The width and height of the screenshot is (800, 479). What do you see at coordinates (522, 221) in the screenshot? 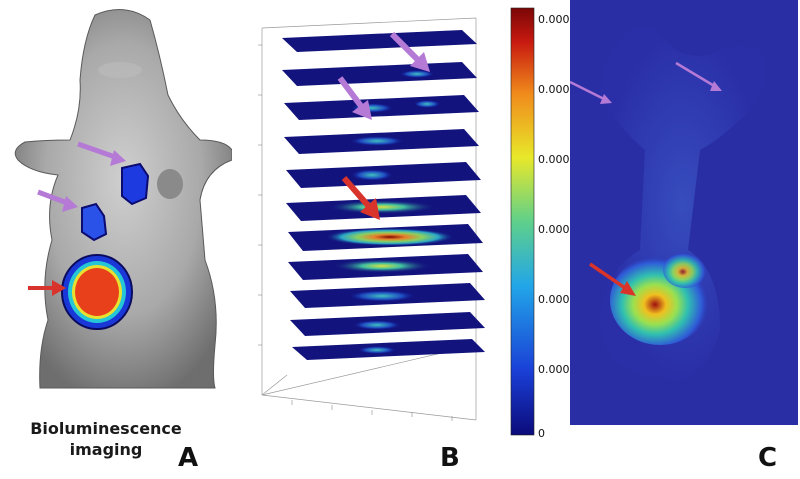
I see `colorbar` at bounding box center [522, 221].